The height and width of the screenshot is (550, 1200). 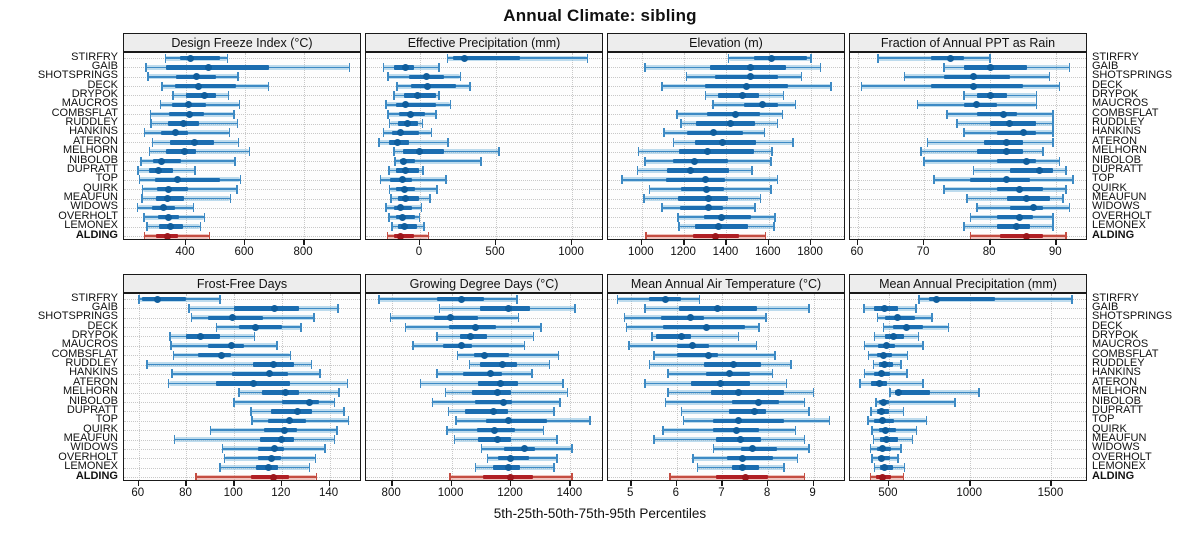 I want to click on x-tick-label: 500, so click(x=888, y=493).